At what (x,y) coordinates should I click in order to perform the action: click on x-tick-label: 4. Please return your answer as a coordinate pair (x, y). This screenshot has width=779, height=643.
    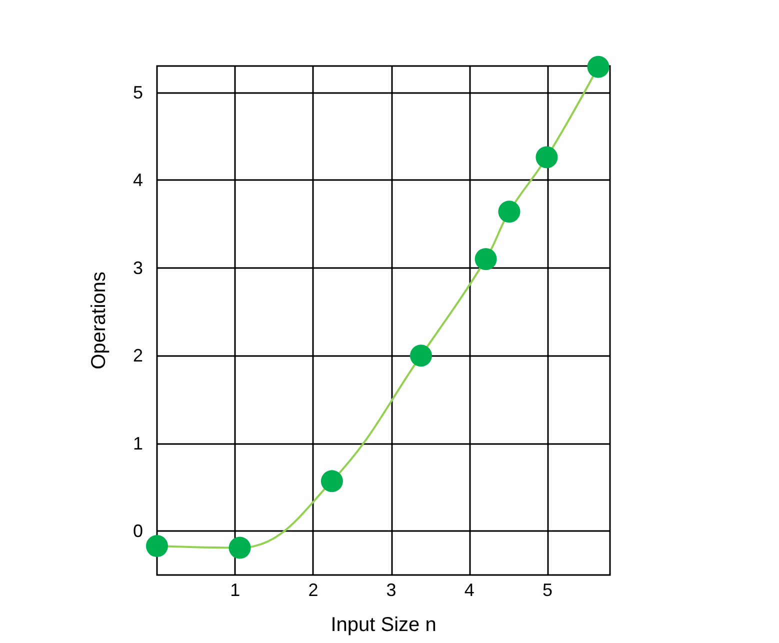
    Looking at the image, I should click on (469, 590).